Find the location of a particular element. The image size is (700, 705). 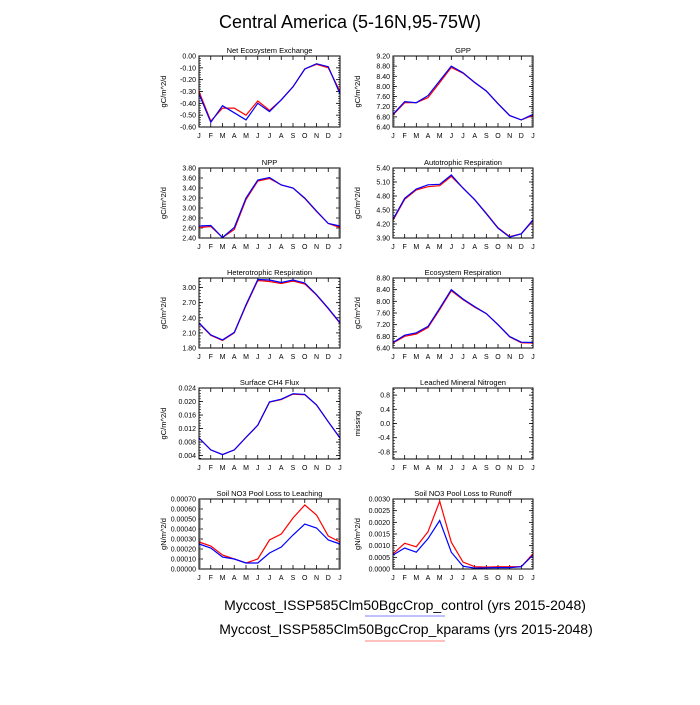

panel-title: Net Ecosystem Exchange is located at coordinates (270, 50).